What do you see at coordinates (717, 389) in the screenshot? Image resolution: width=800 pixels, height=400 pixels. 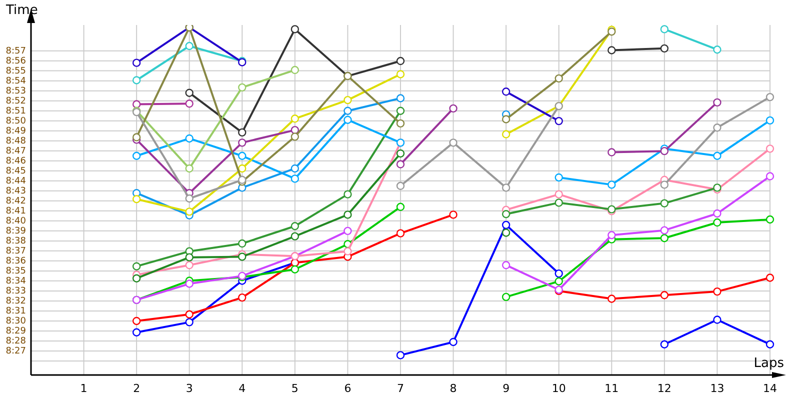 I see `x-tick-label: 13` at bounding box center [717, 389].